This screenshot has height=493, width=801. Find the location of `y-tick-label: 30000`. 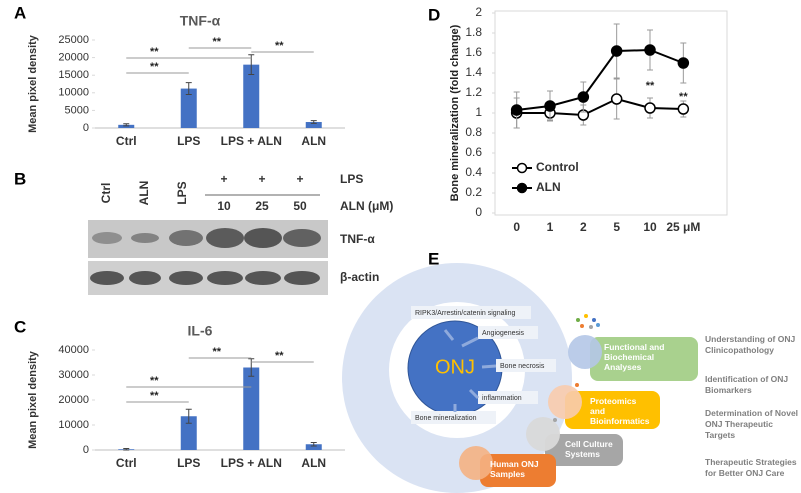

y-tick-label: 30000 is located at coordinates (73, 375).